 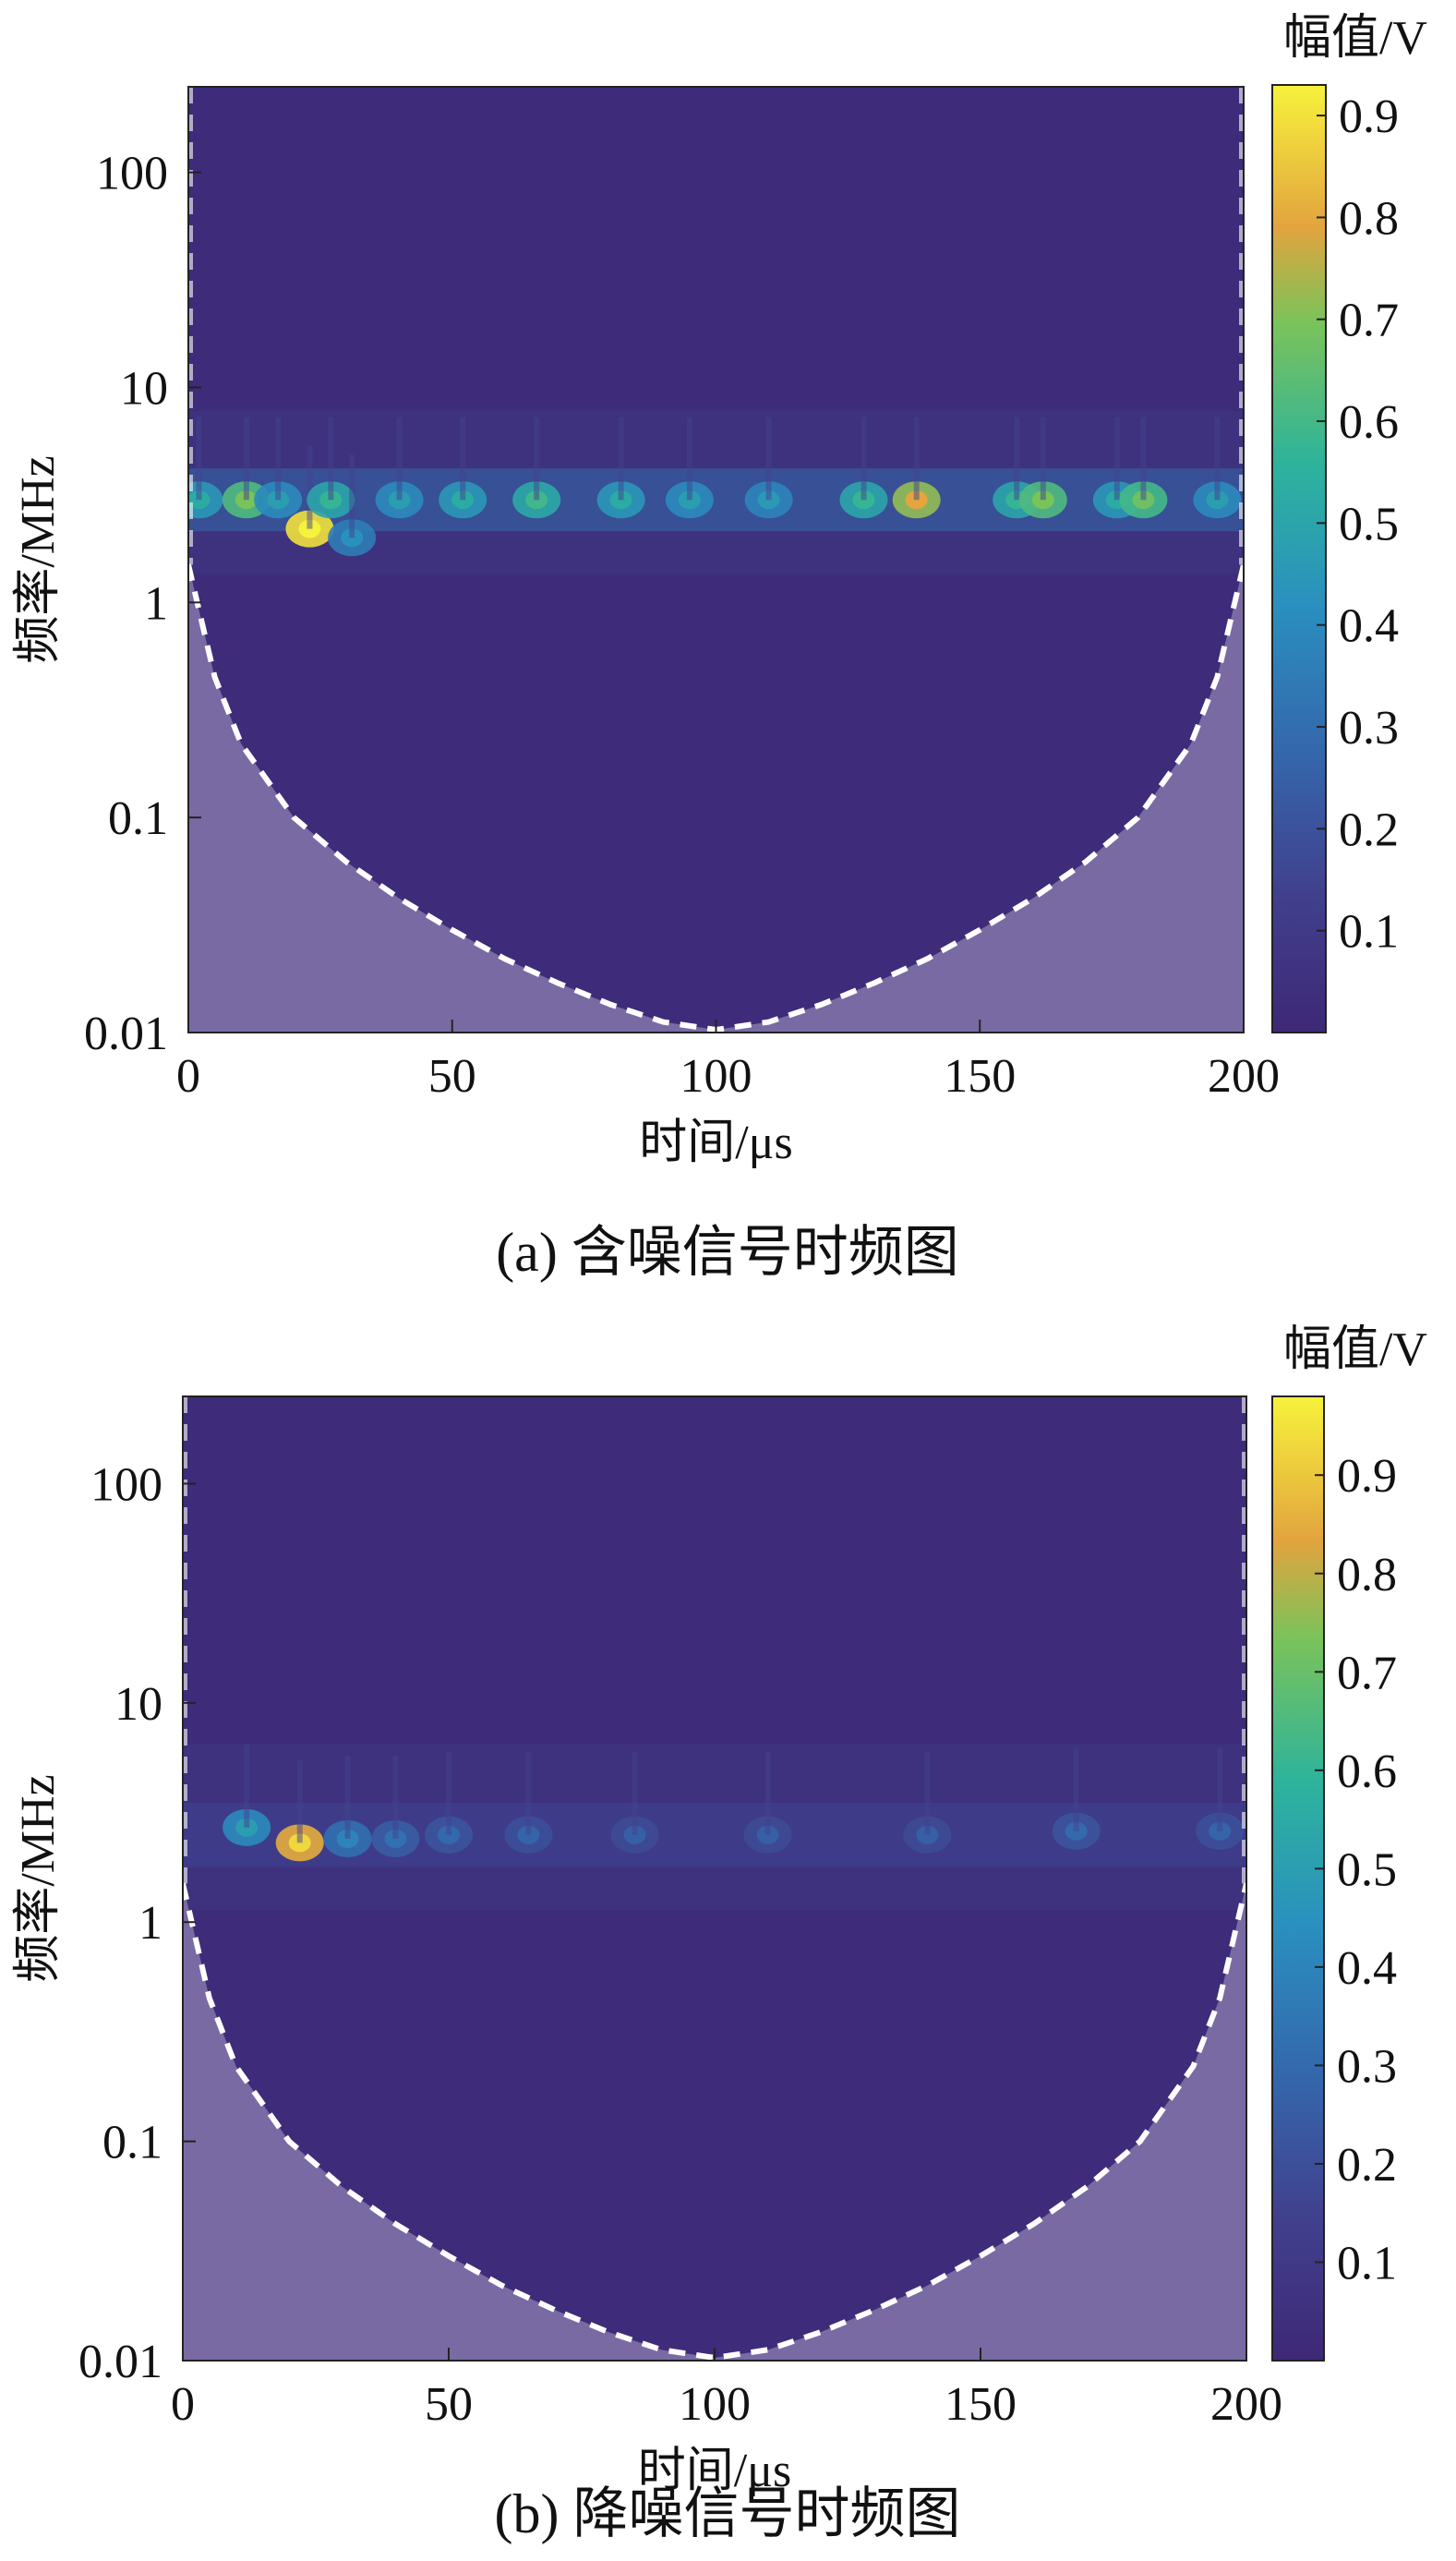 I want to click on energy-band, so click(x=716, y=500).